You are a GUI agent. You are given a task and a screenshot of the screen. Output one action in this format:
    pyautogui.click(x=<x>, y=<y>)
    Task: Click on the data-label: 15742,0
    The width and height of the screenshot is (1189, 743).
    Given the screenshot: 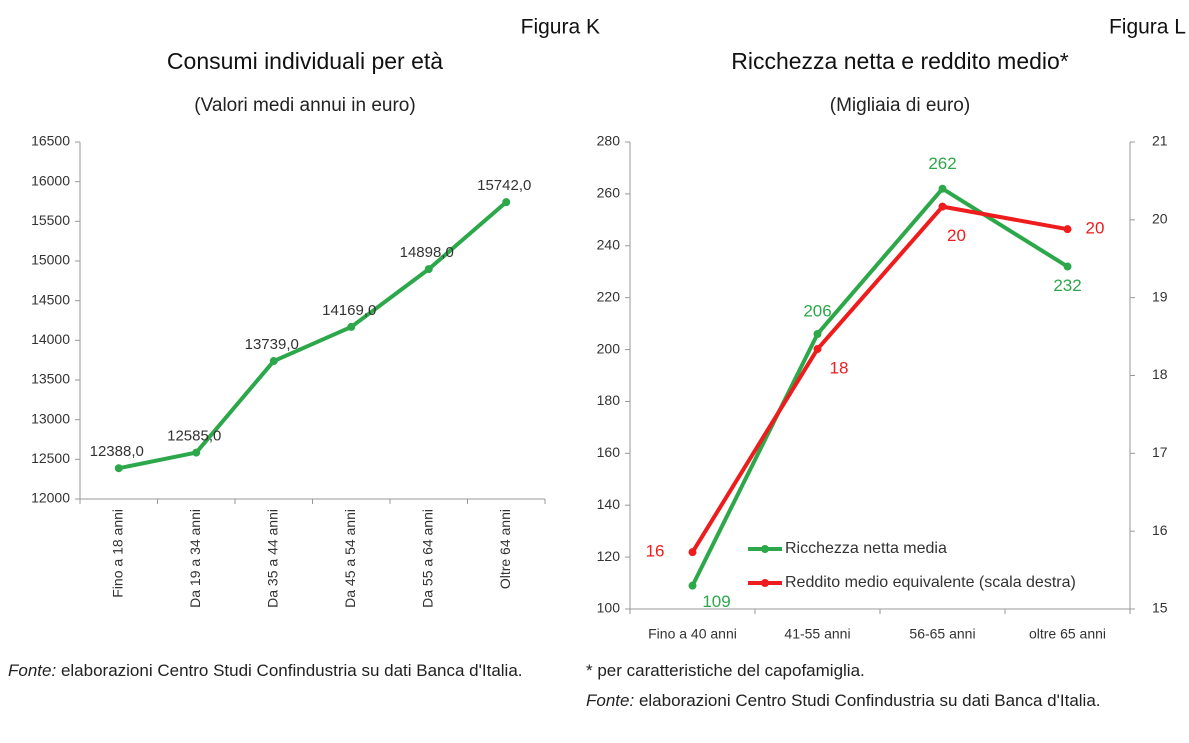 What is the action you would take?
    pyautogui.click(x=504, y=185)
    